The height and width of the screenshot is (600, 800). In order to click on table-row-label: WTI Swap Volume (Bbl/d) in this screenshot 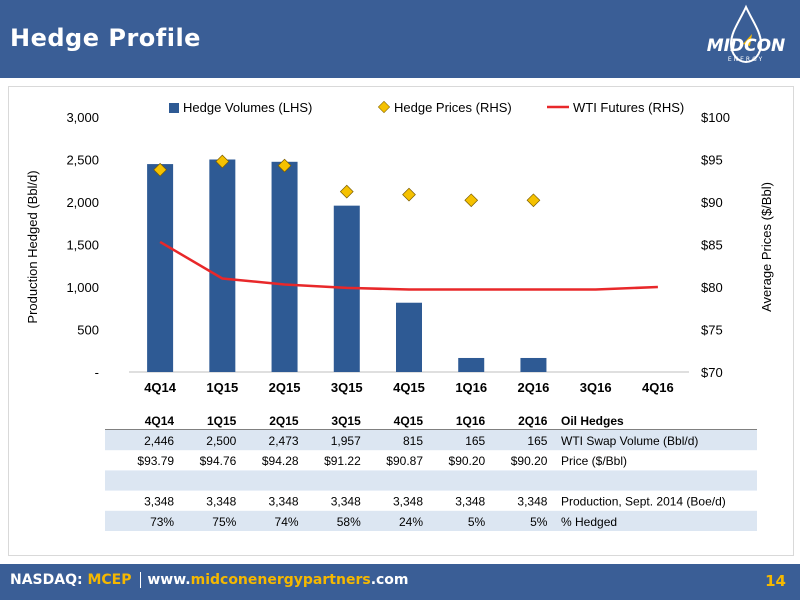, I will do `click(629, 441)`.